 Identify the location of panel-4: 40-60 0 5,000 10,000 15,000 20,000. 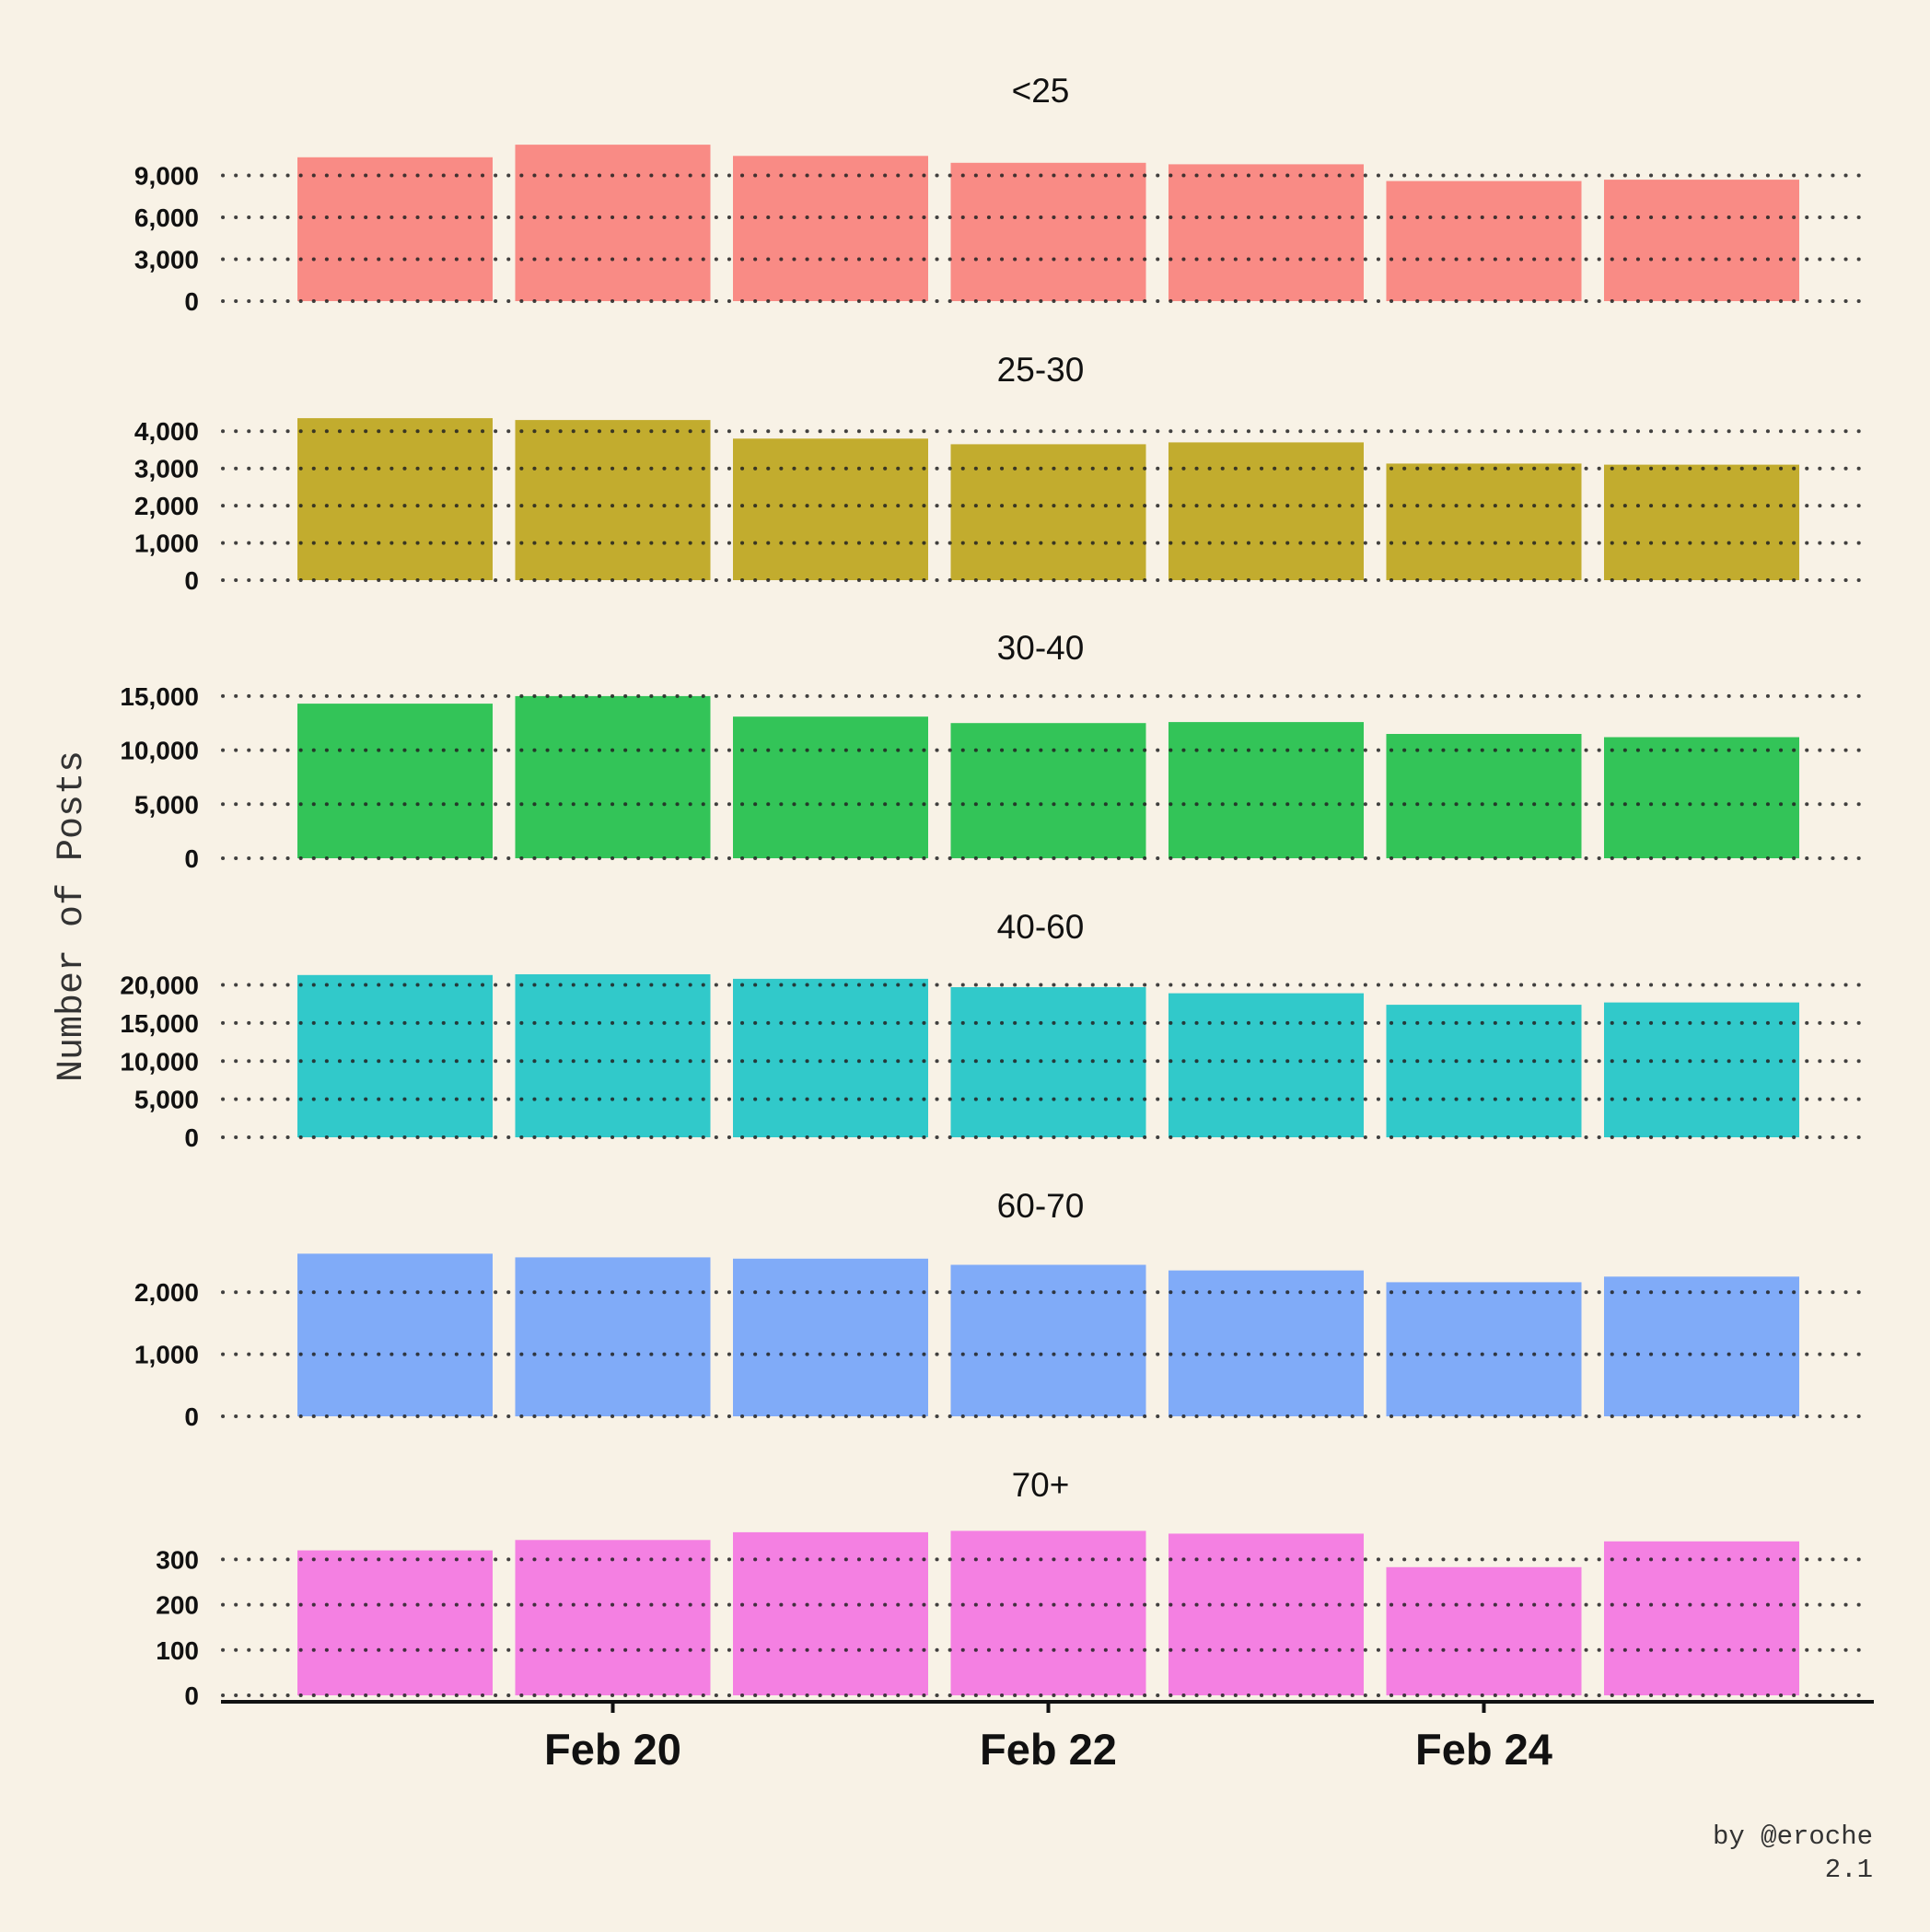
(995, 1030).